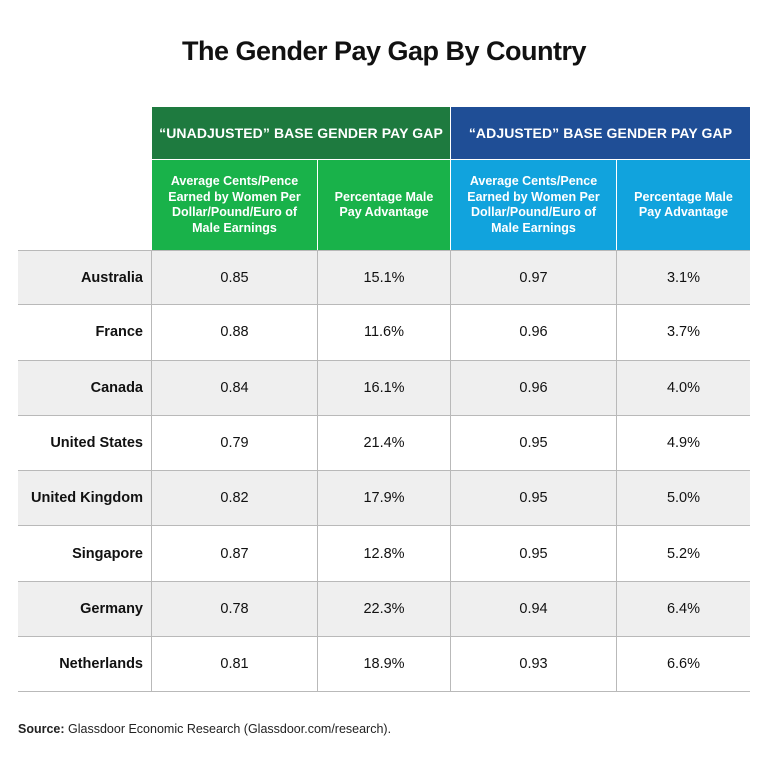 Image resolution: width=768 pixels, height=768 pixels. I want to click on adjusted-pct-cell: 4.0%, so click(683, 387).